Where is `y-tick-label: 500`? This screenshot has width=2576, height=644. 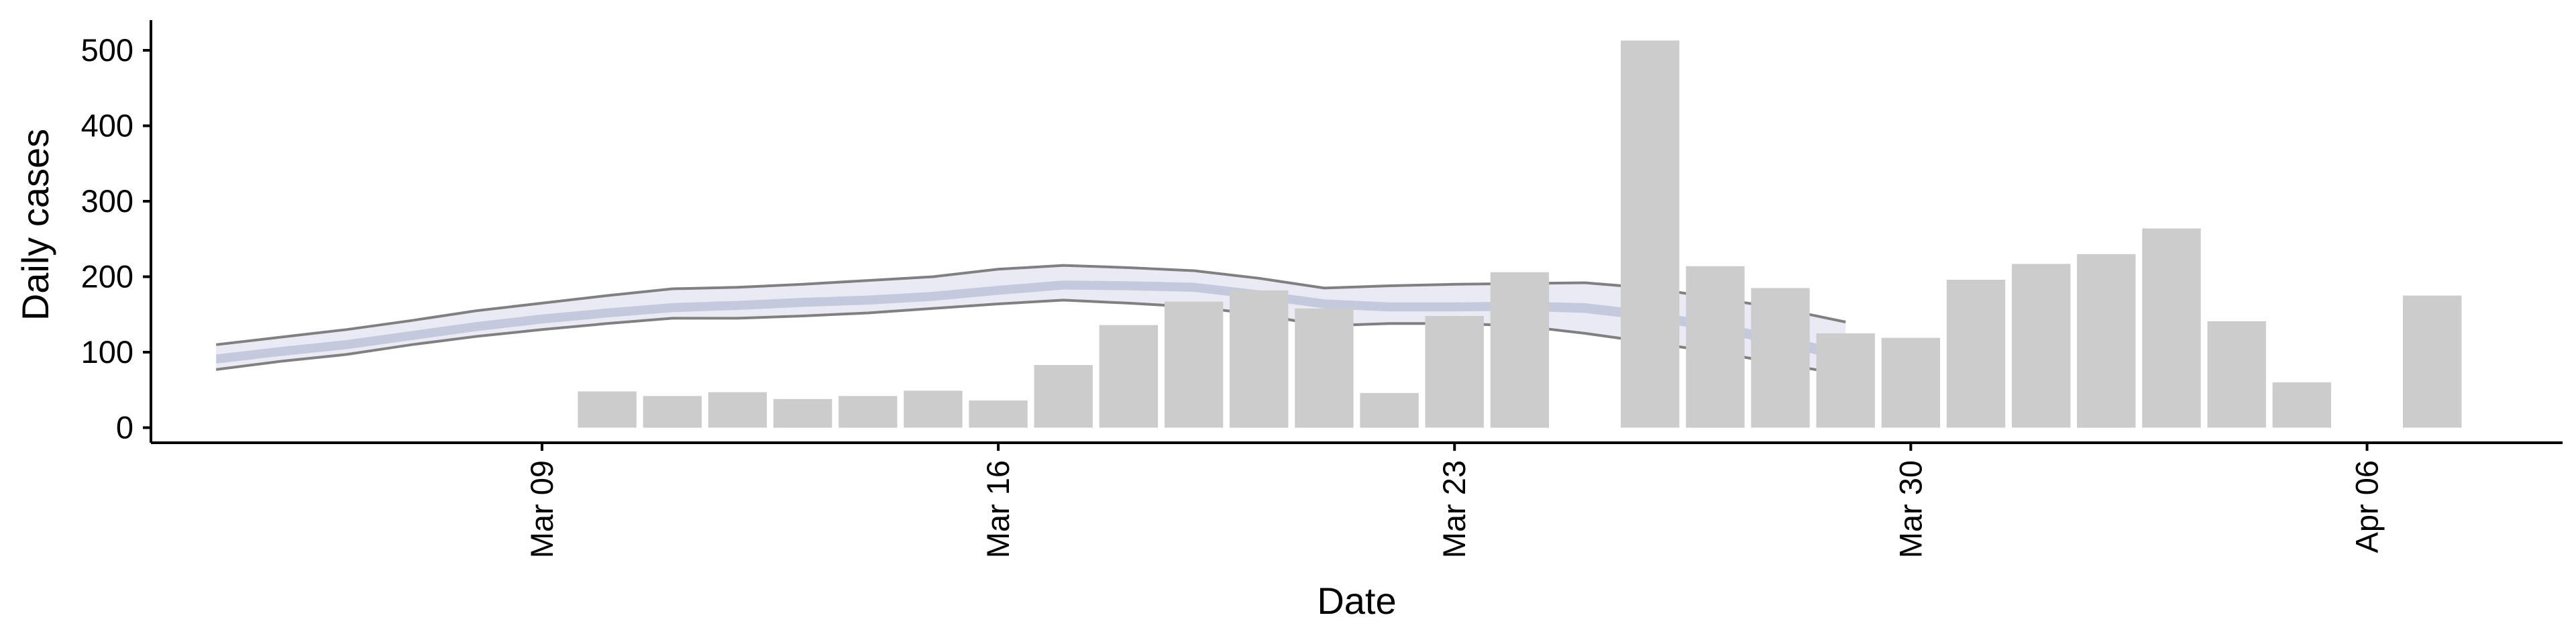
y-tick-label: 500 is located at coordinates (107, 50).